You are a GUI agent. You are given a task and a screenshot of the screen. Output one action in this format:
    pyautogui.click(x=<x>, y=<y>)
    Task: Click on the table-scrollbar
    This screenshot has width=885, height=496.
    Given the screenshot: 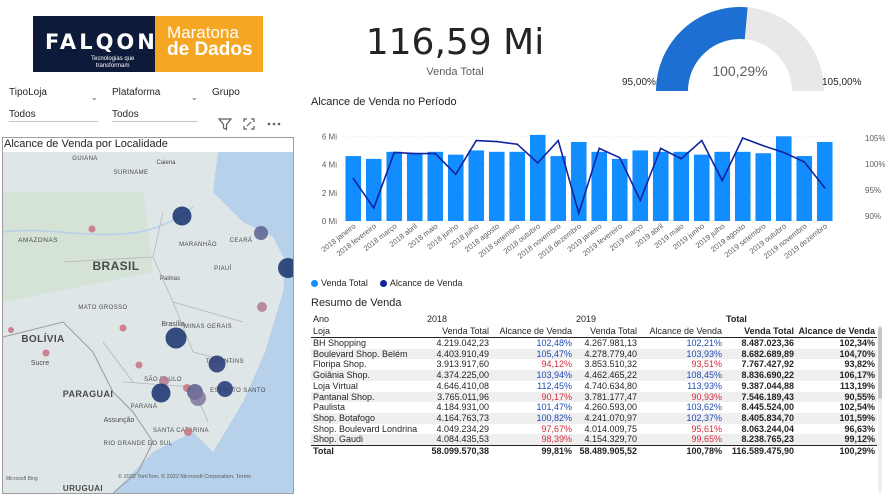 What is the action you would take?
    pyautogui.click(x=880, y=409)
    